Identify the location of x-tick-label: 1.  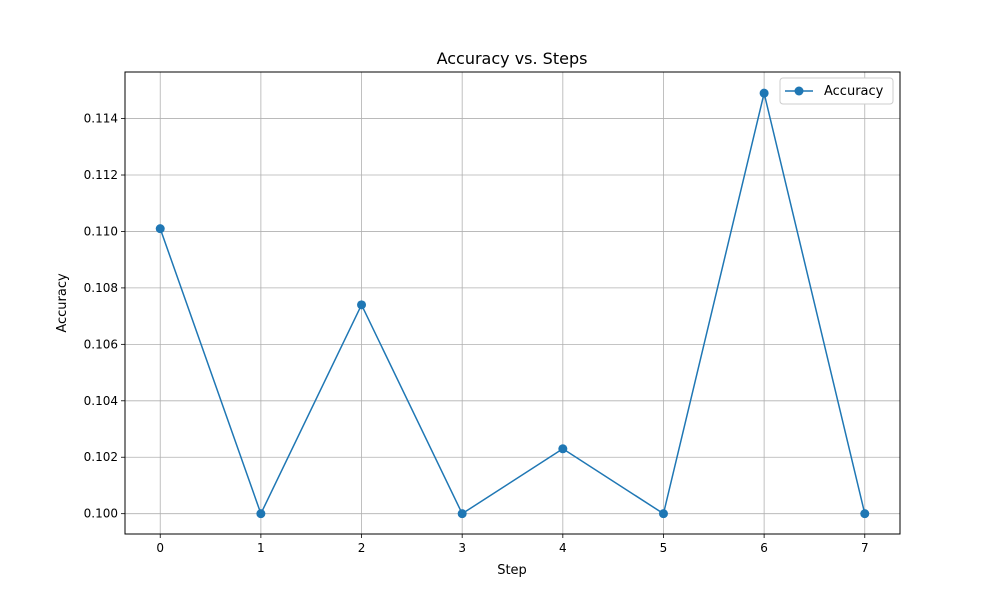
(261, 548).